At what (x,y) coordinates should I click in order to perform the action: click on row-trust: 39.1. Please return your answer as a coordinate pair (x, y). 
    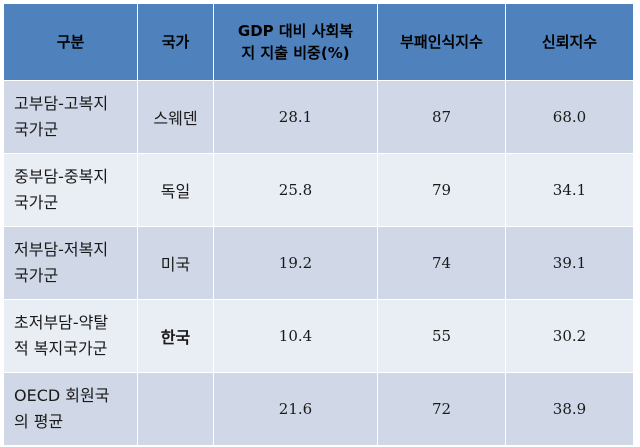
    Looking at the image, I should click on (569, 263).